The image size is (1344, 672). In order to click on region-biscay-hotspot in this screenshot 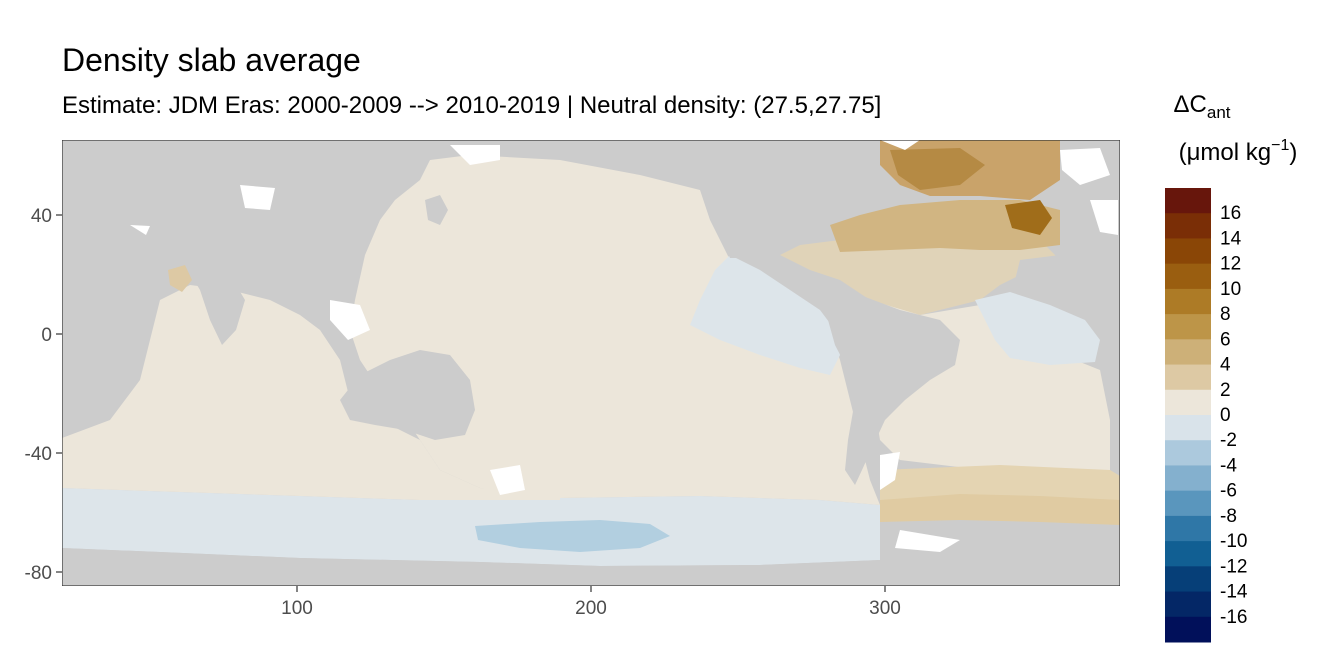, I will do `click(1028, 217)`.